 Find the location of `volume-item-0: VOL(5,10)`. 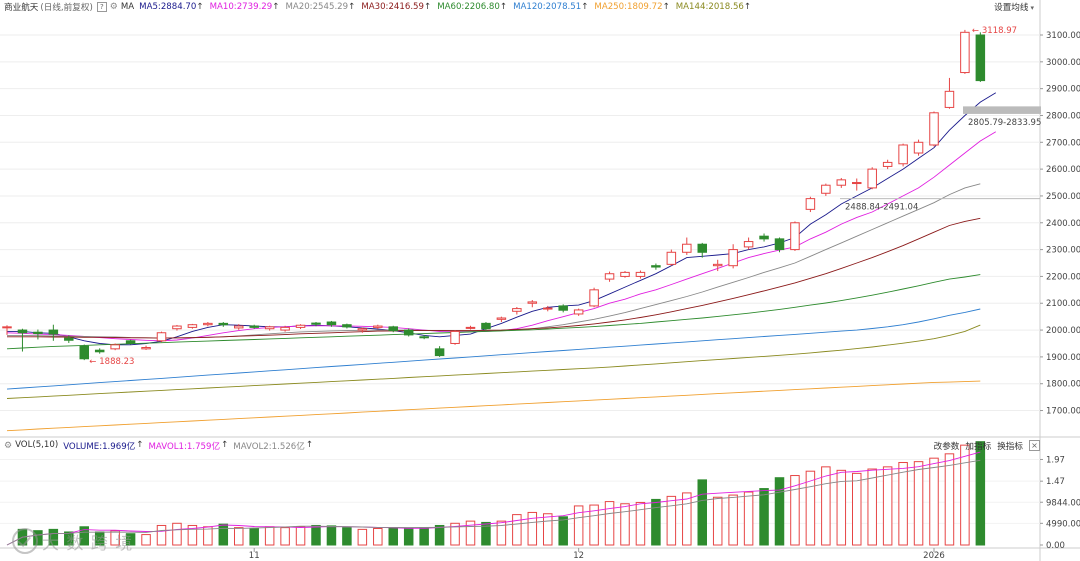

volume-item-0: VOL(5,10) is located at coordinates (37, 445).